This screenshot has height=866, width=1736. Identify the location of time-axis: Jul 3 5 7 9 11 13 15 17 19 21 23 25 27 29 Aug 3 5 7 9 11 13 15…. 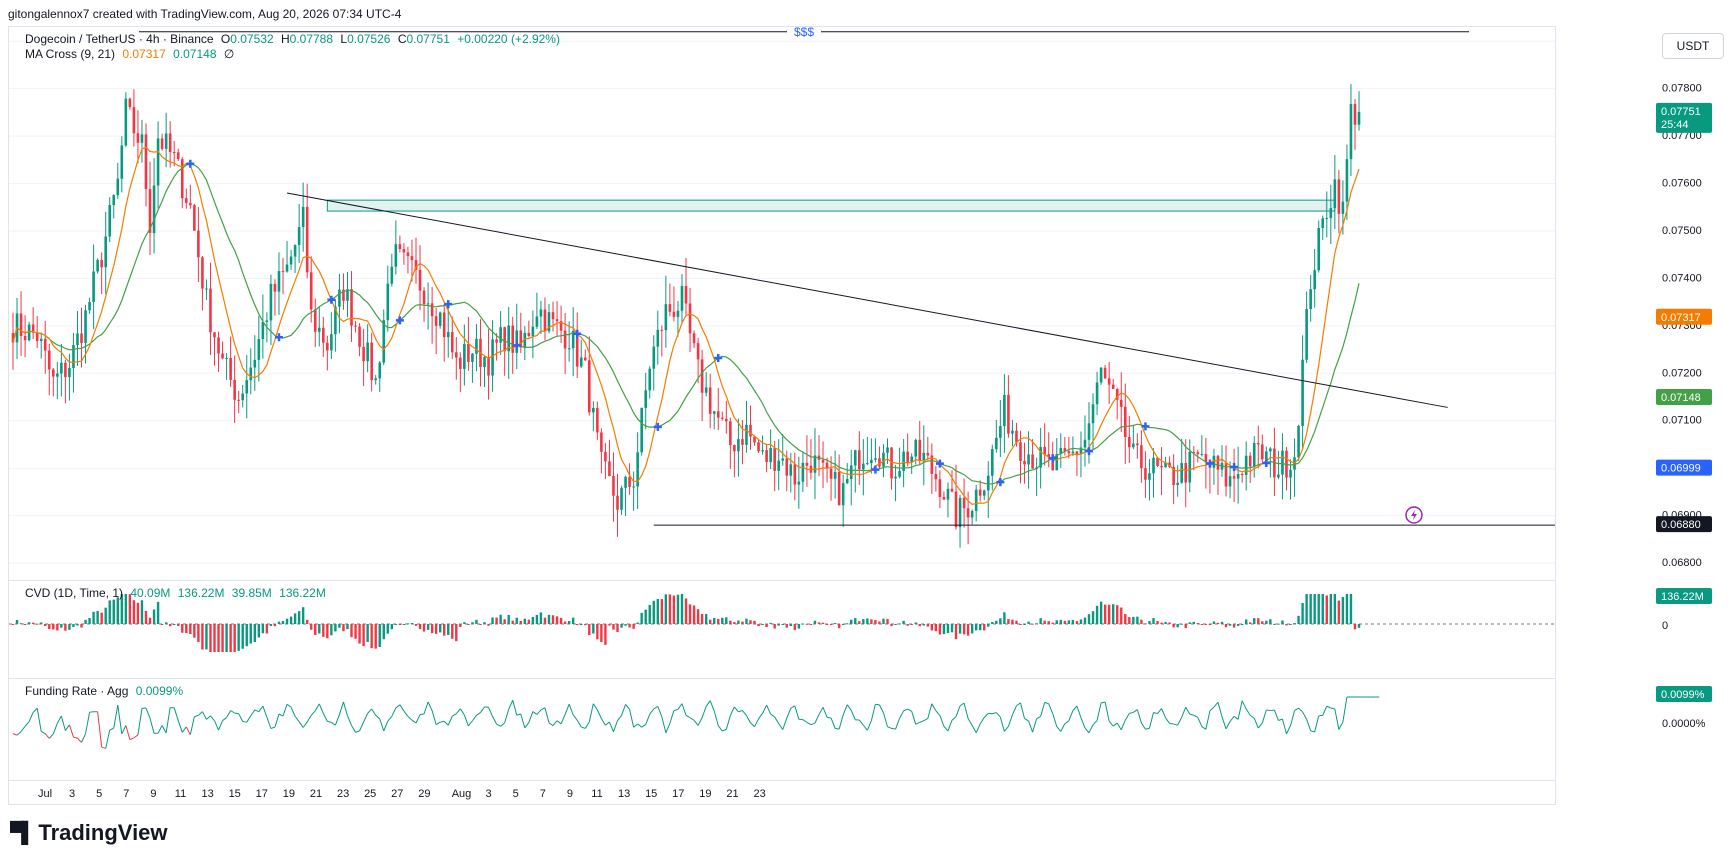
(782, 793).